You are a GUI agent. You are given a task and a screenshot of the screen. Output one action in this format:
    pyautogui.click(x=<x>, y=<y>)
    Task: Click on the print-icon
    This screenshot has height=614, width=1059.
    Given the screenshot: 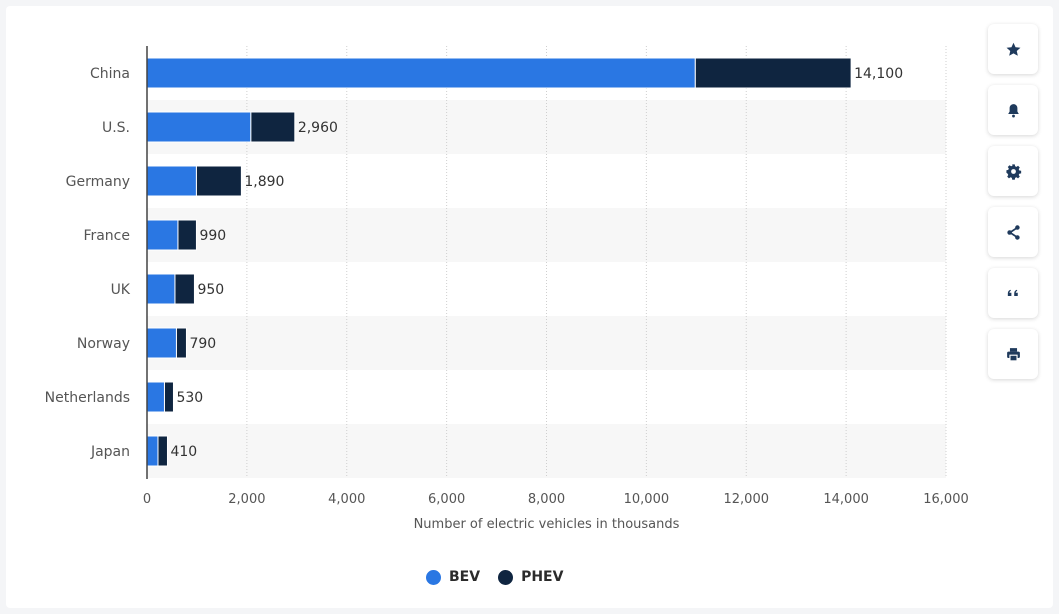 What is the action you would take?
    pyautogui.click(x=1013, y=354)
    